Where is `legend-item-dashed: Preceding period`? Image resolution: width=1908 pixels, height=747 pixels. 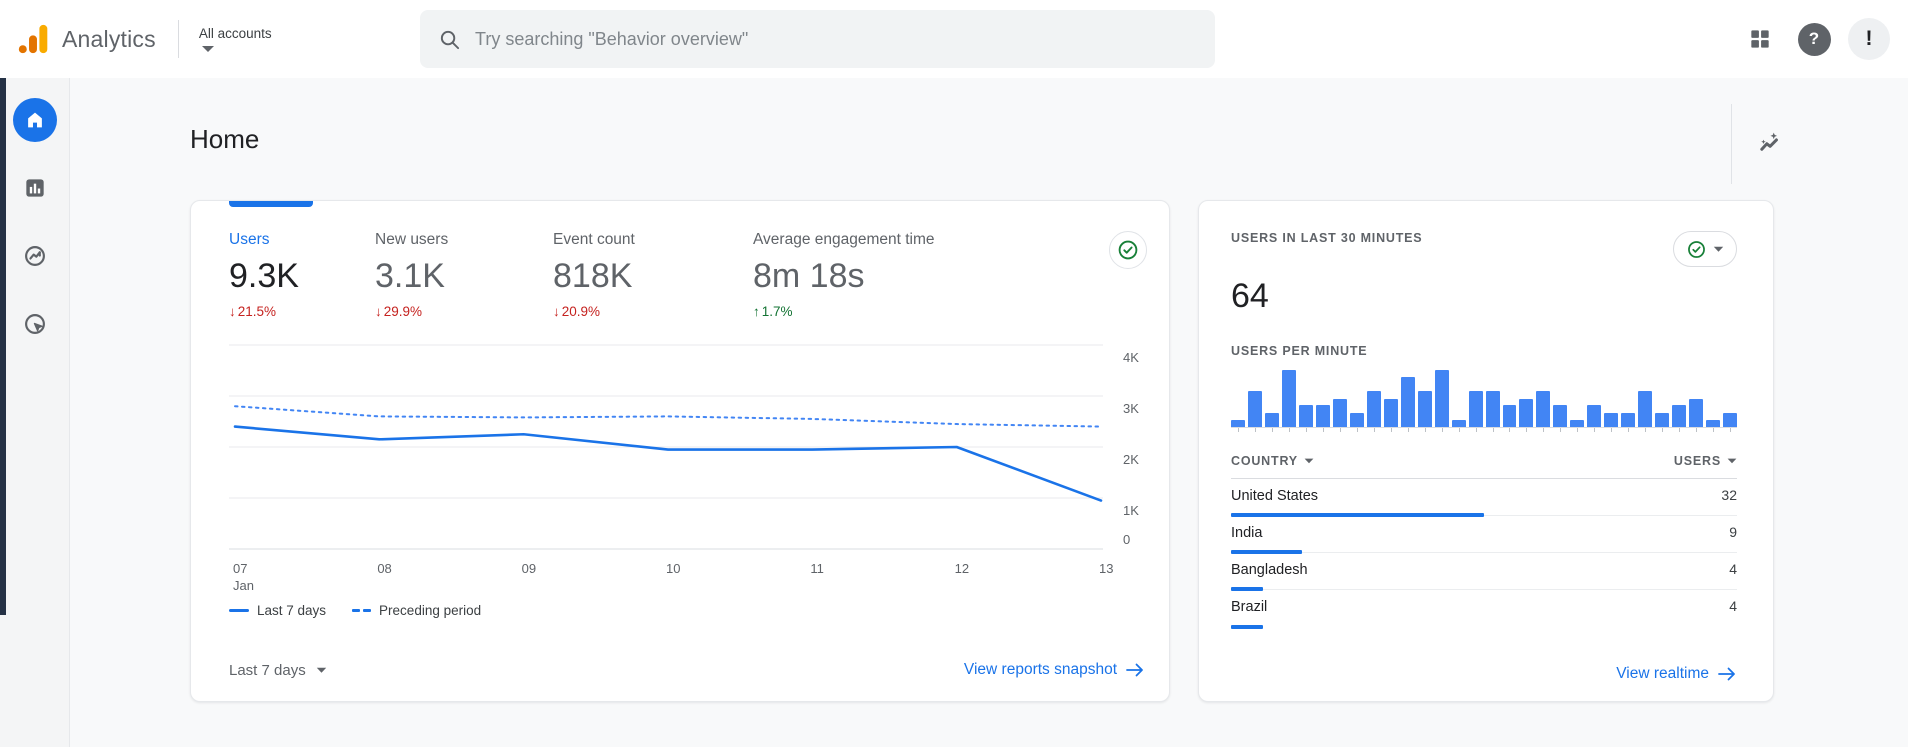 legend-item-dashed: Preceding period is located at coordinates (416, 610).